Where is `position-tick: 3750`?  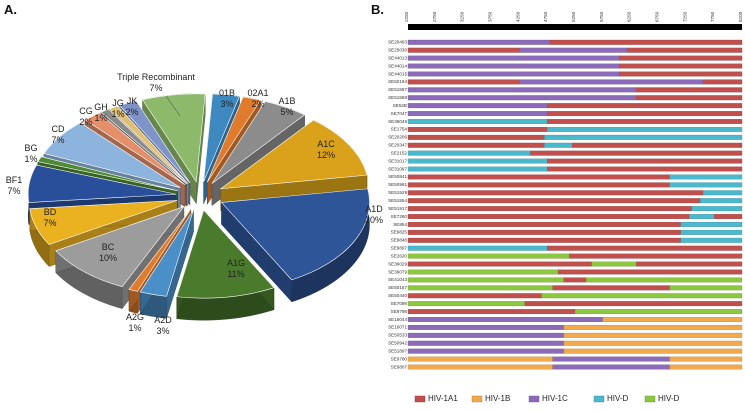 position-tick: 3750 is located at coordinates (490, 16).